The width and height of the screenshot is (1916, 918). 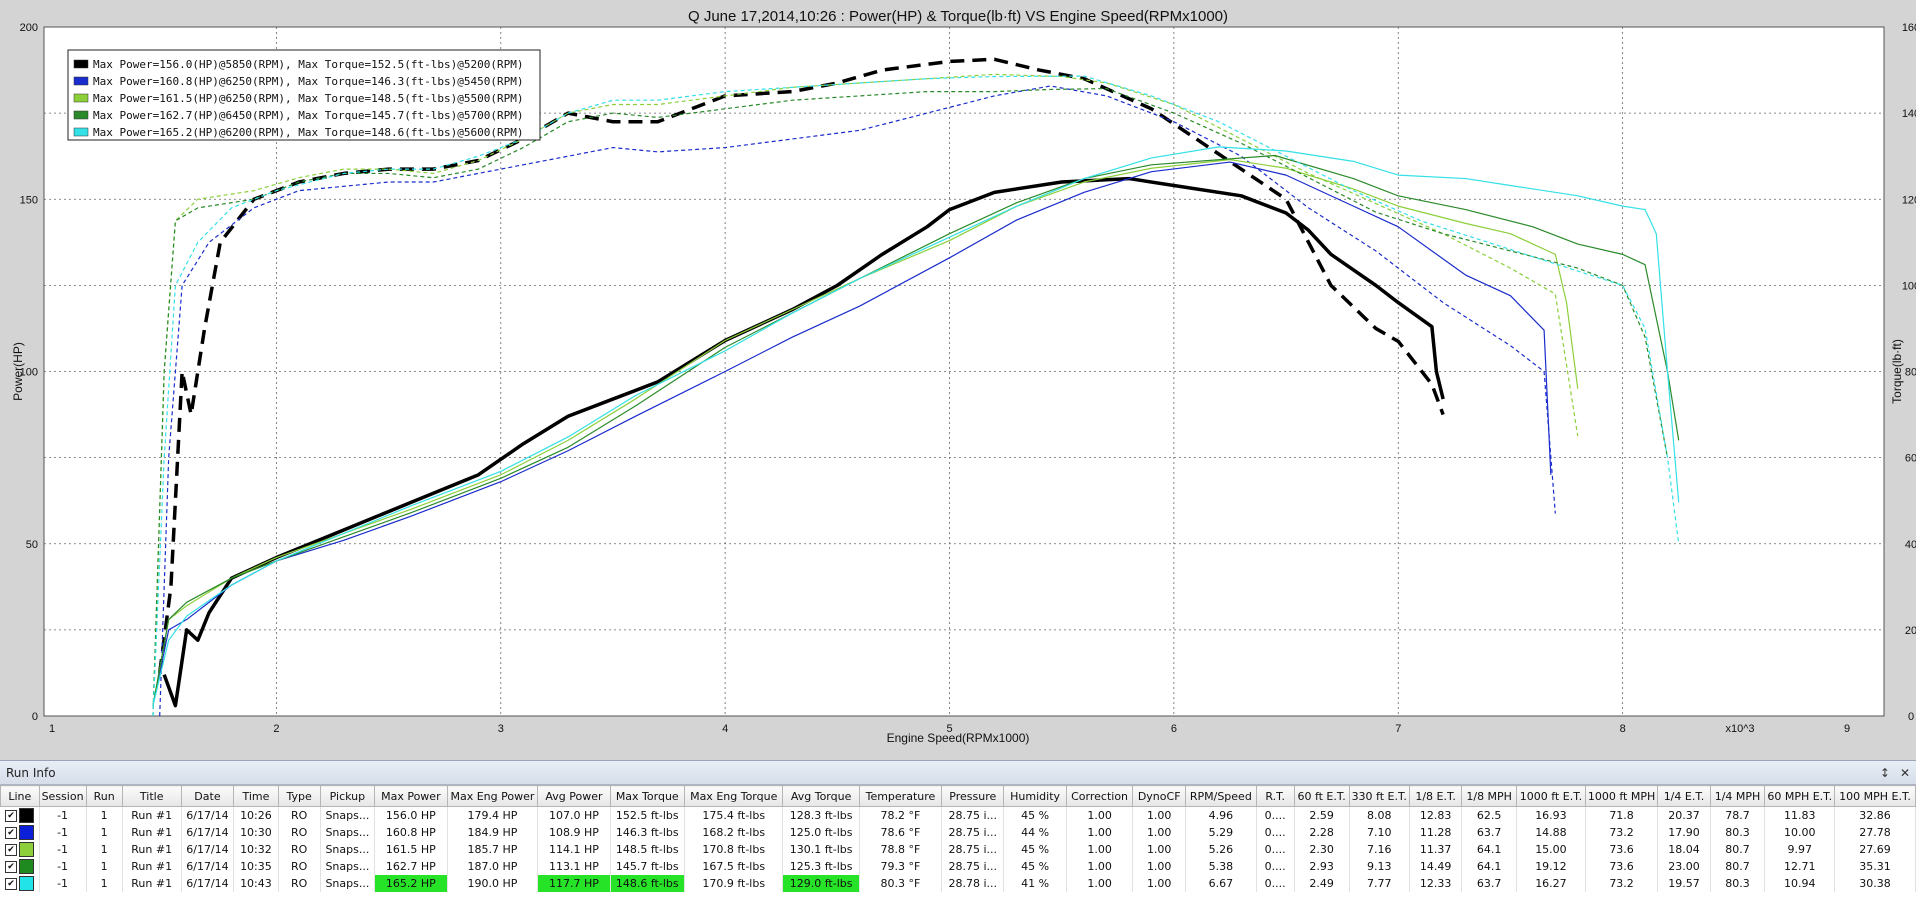 What do you see at coordinates (1884, 772) in the screenshot?
I see `pin-icon: ↕` at bounding box center [1884, 772].